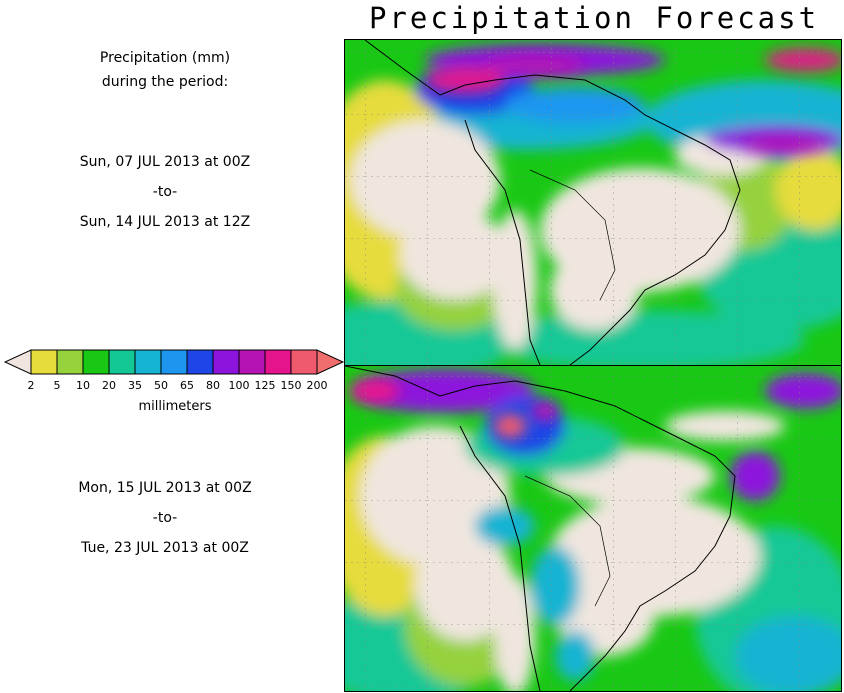 The image size is (844, 693). What do you see at coordinates (187, 385) in the screenshot?
I see `legend-tick-label: 65` at bounding box center [187, 385].